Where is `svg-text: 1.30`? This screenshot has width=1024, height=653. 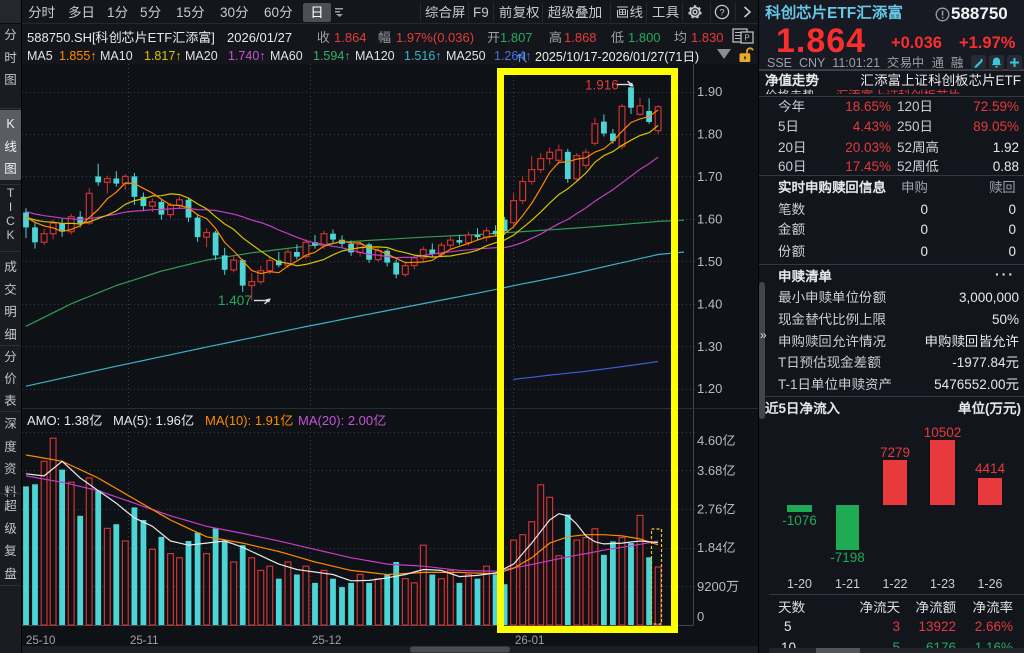 svg-text: 1.30 is located at coordinates (709, 346).